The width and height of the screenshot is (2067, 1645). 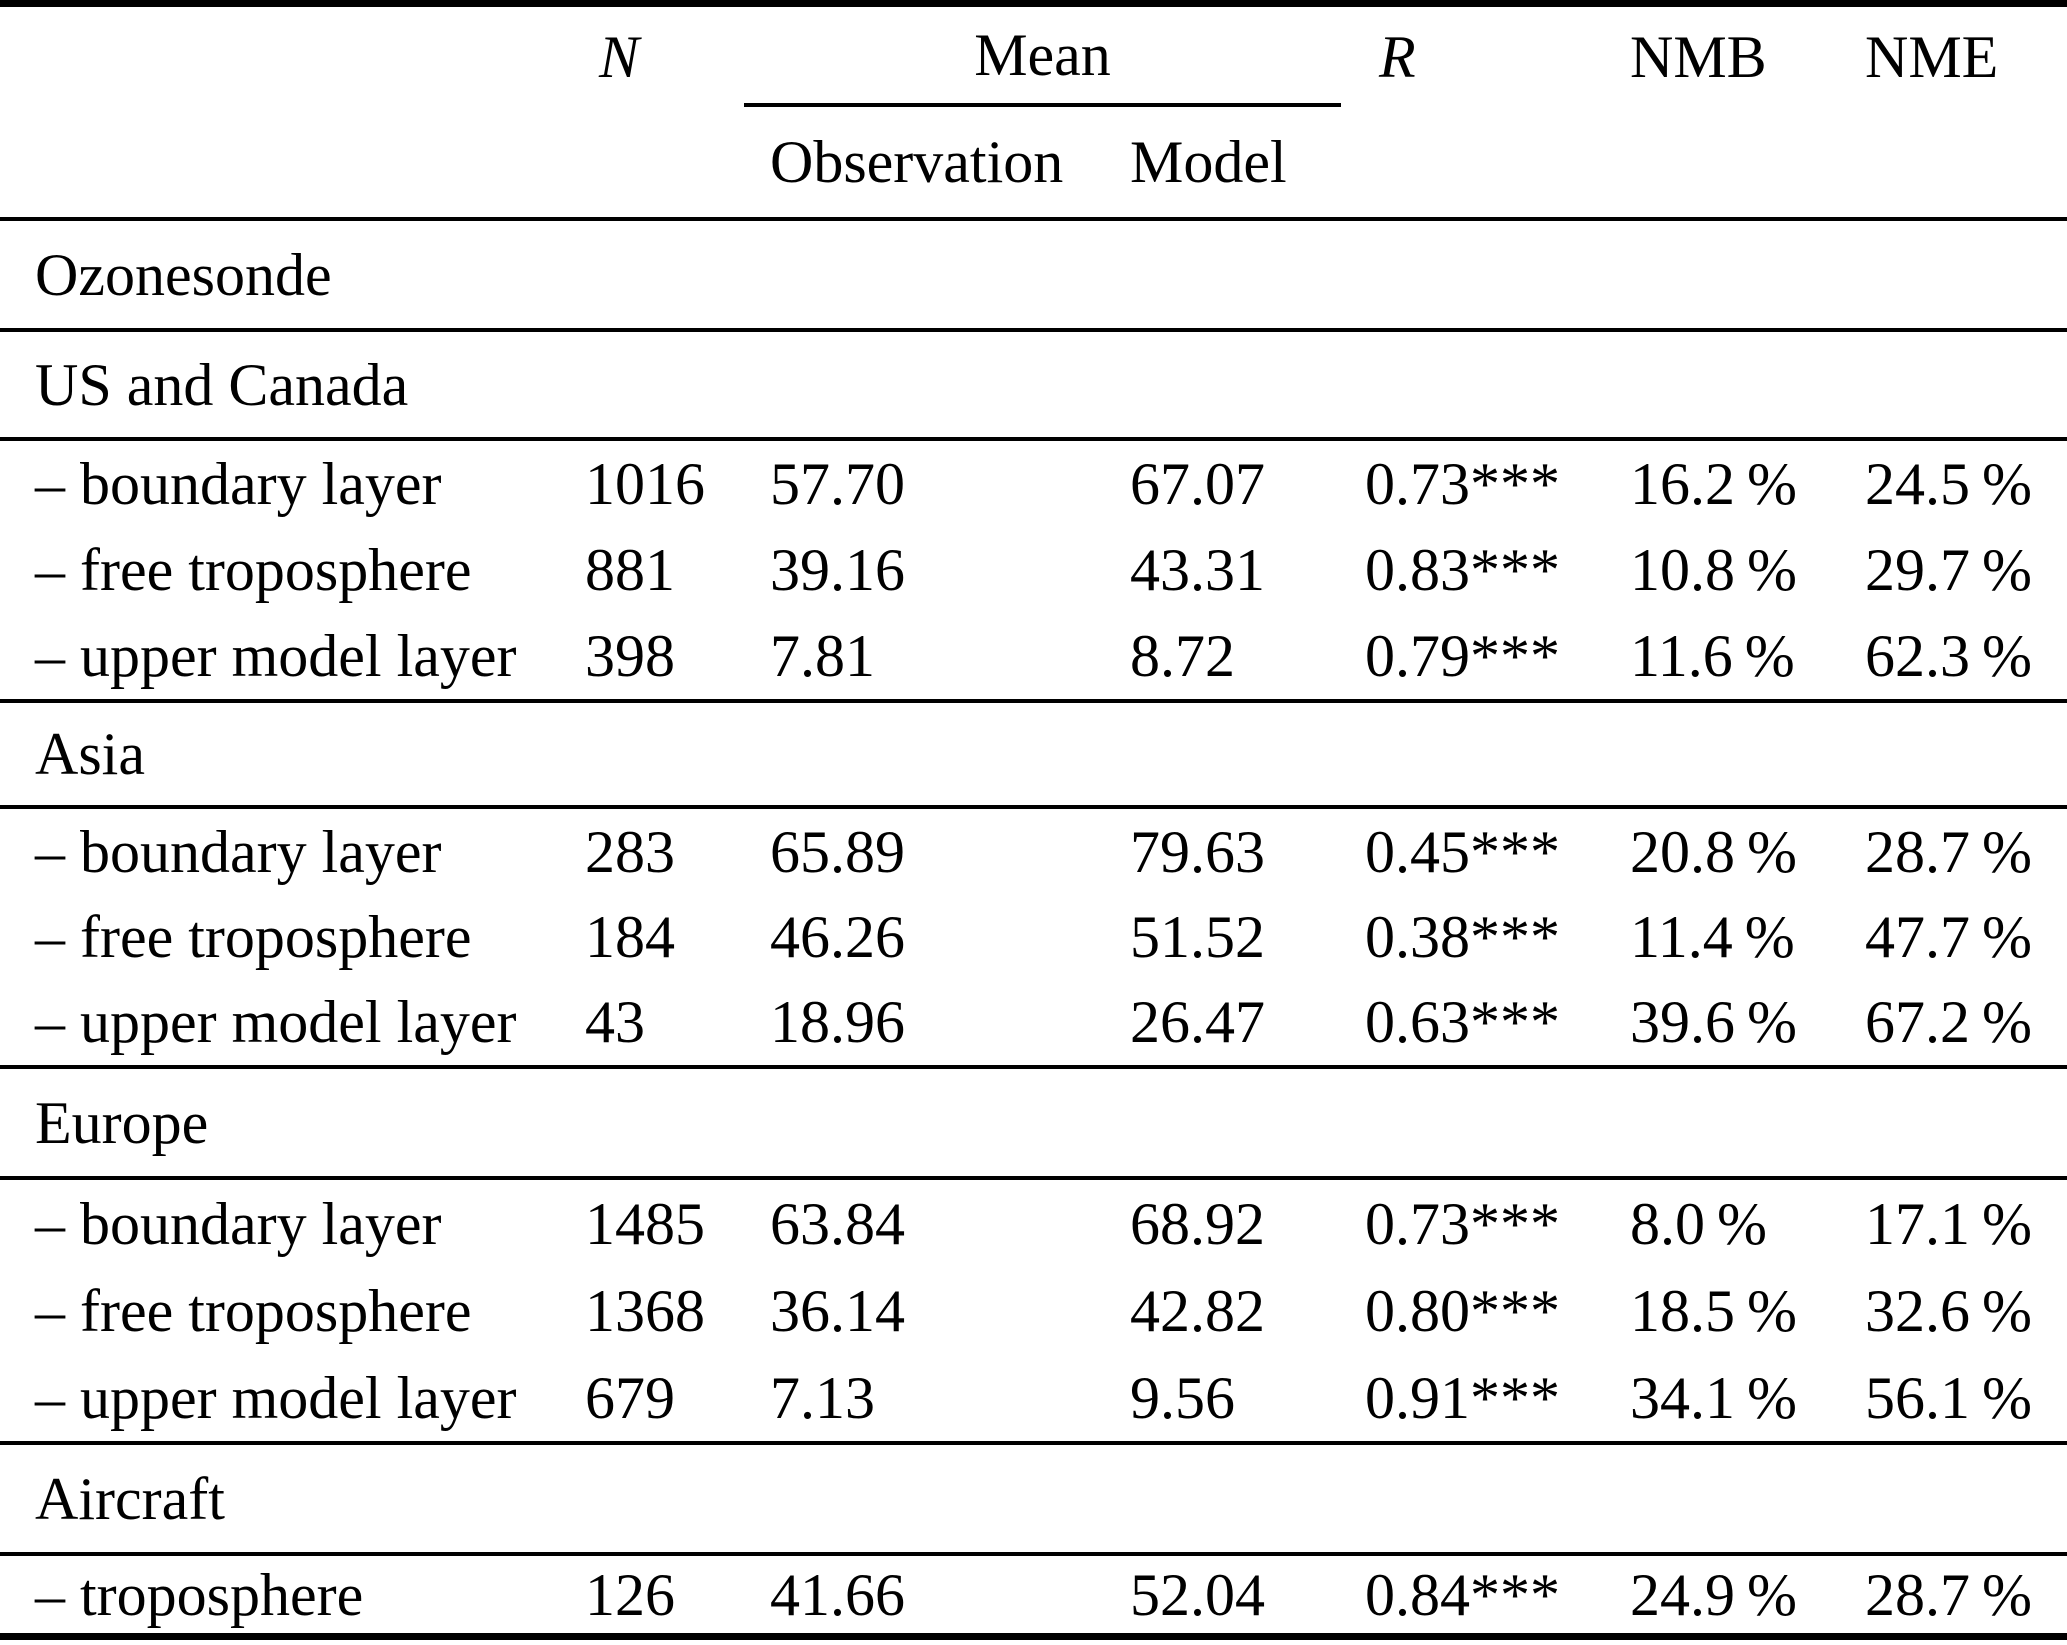 I want to click on col-header-observation: Observation, so click(x=950, y=164).